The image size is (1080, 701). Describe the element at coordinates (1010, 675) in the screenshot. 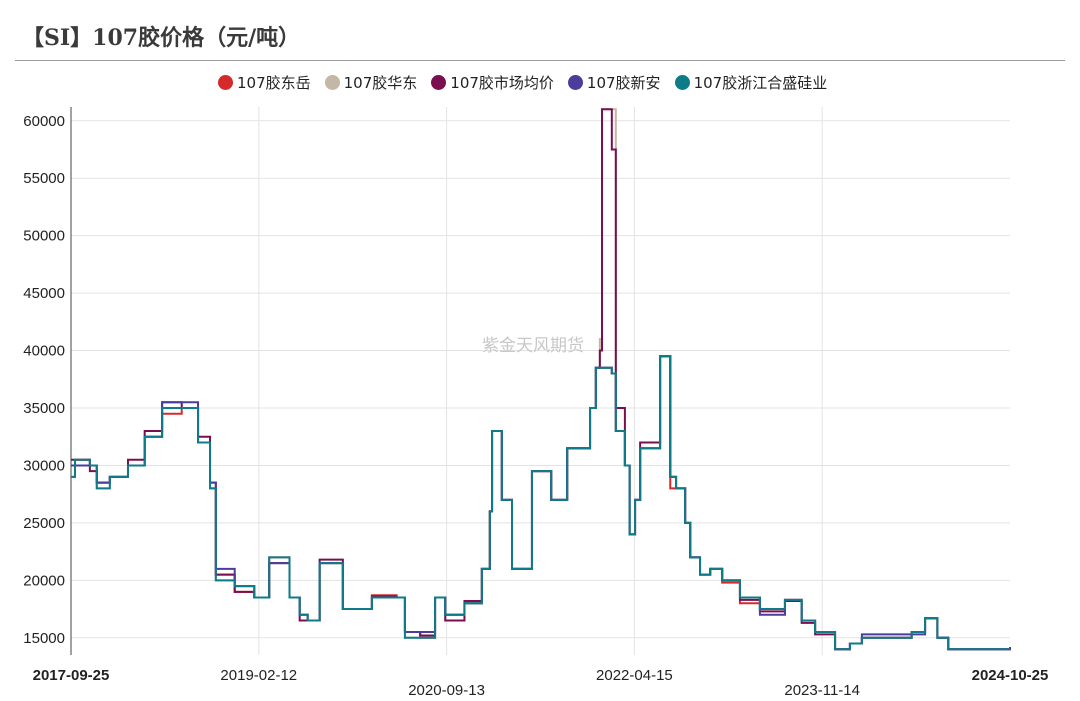

I see `x-tick-label: 2024-10-25` at that location.